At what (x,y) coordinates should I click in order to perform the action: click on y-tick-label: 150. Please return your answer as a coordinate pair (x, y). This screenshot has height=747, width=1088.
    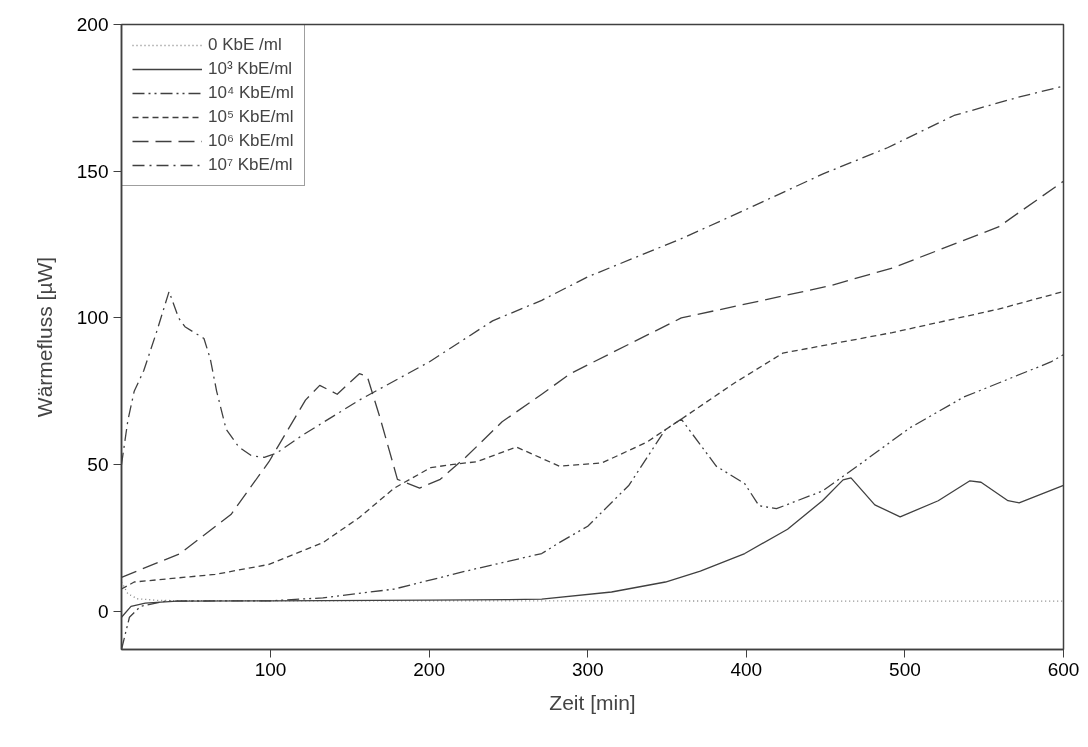
    Looking at the image, I should click on (92, 171).